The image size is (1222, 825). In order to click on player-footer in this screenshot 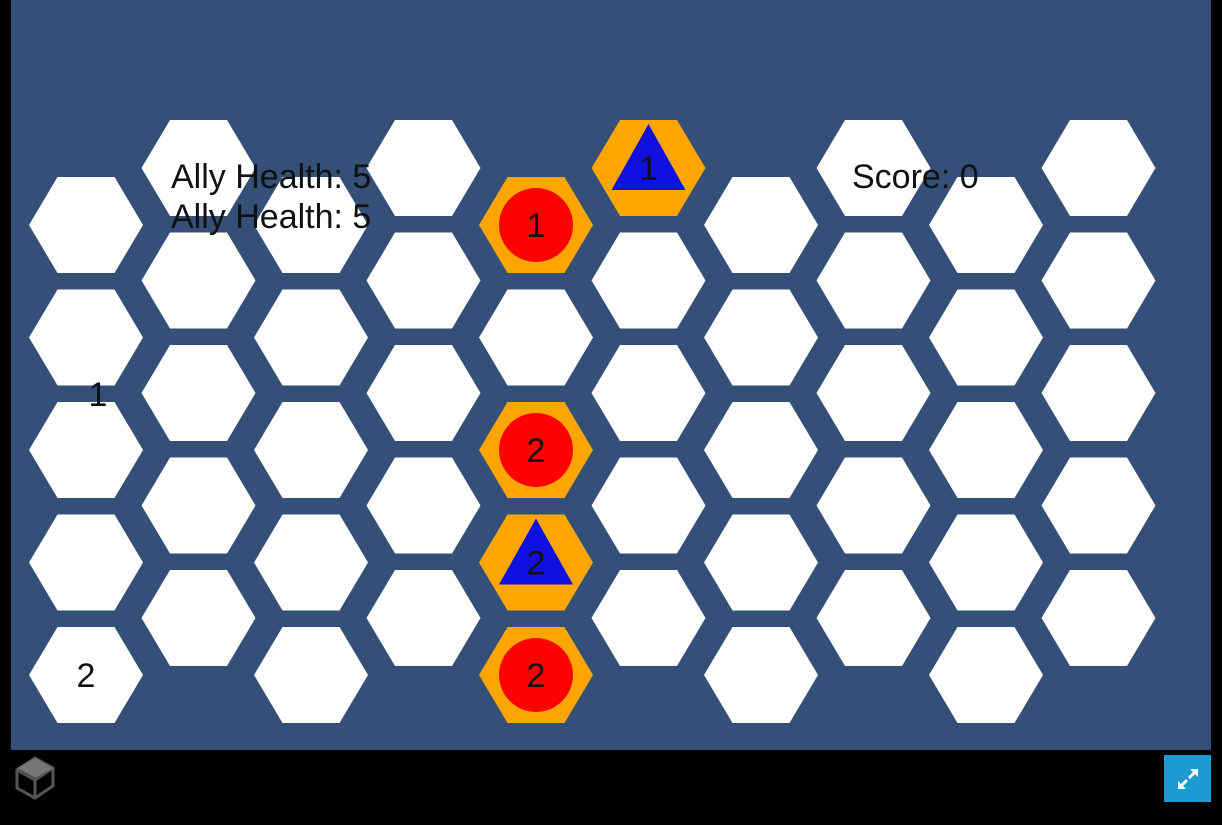, I will do `click(611, 787)`.